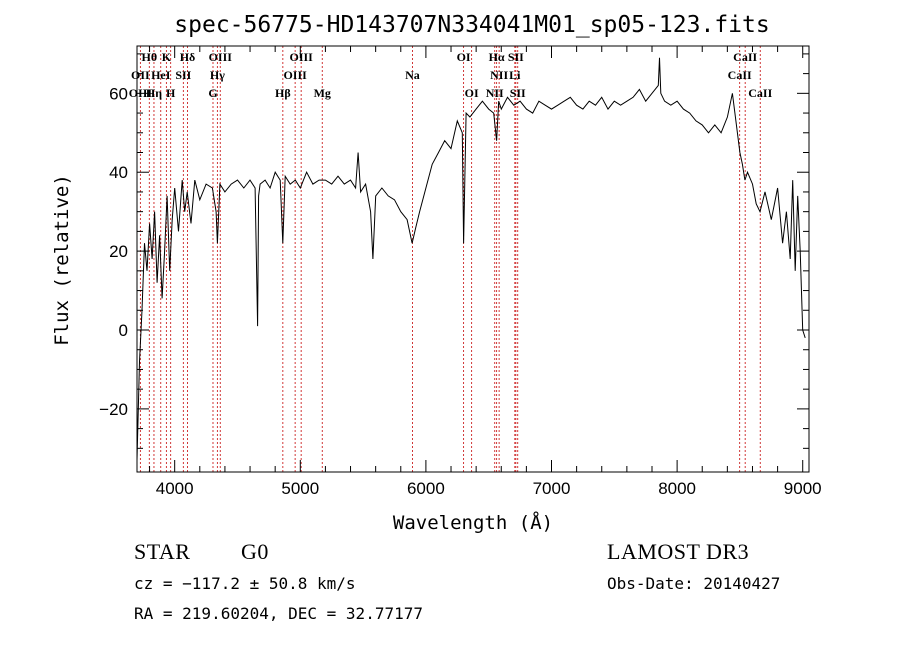 This screenshot has height=649, width=900. What do you see at coordinates (677, 488) in the screenshot?
I see `x-tick-label: 8000` at bounding box center [677, 488].